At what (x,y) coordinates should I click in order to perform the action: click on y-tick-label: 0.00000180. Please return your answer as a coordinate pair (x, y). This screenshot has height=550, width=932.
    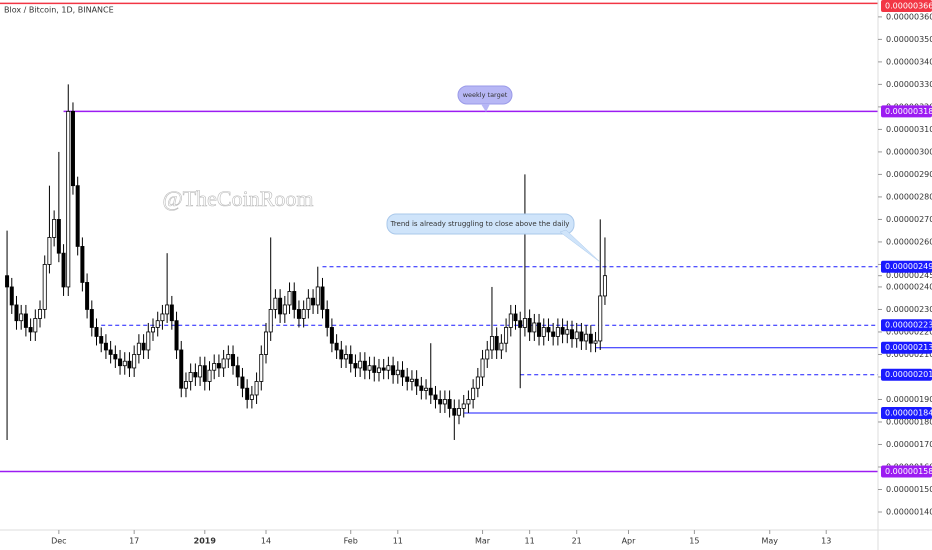
    Looking at the image, I should click on (909, 421).